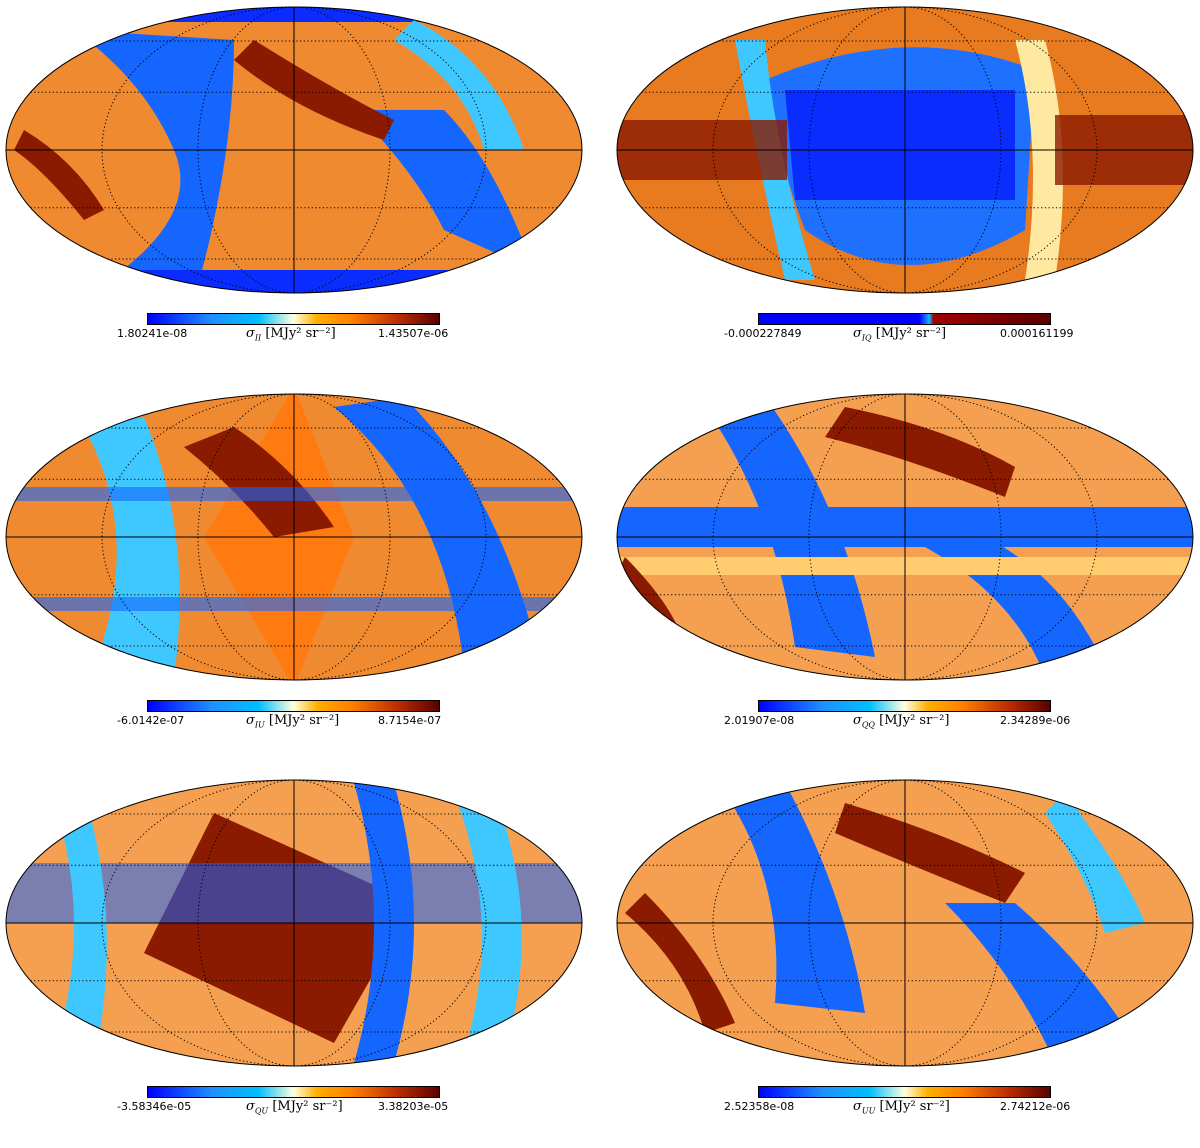  I want to click on colorbar-max-label: 3.38203e-05, so click(413, 1106).